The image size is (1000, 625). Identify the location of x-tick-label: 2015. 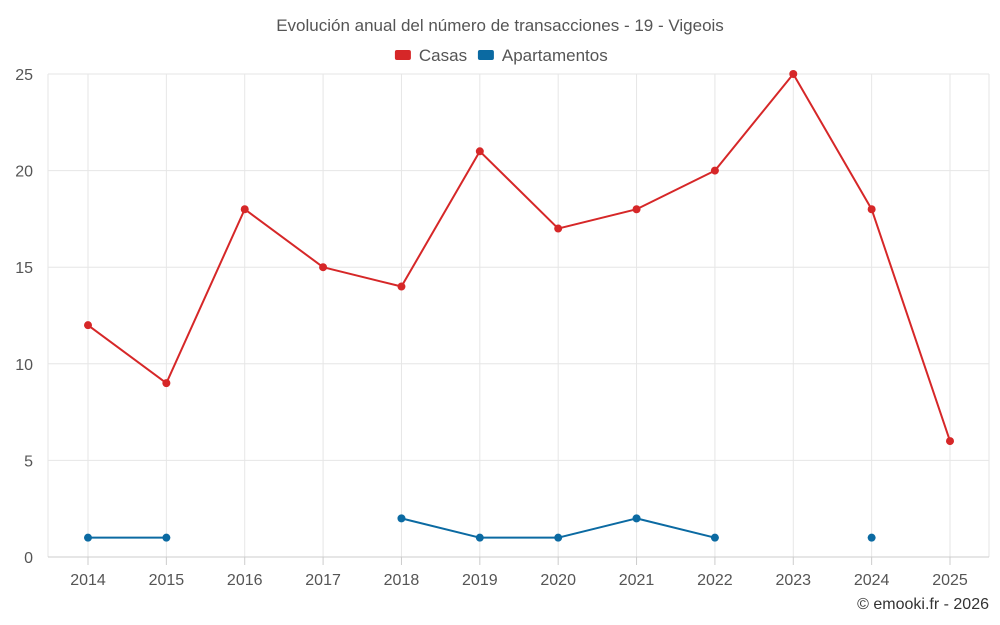
(167, 580).